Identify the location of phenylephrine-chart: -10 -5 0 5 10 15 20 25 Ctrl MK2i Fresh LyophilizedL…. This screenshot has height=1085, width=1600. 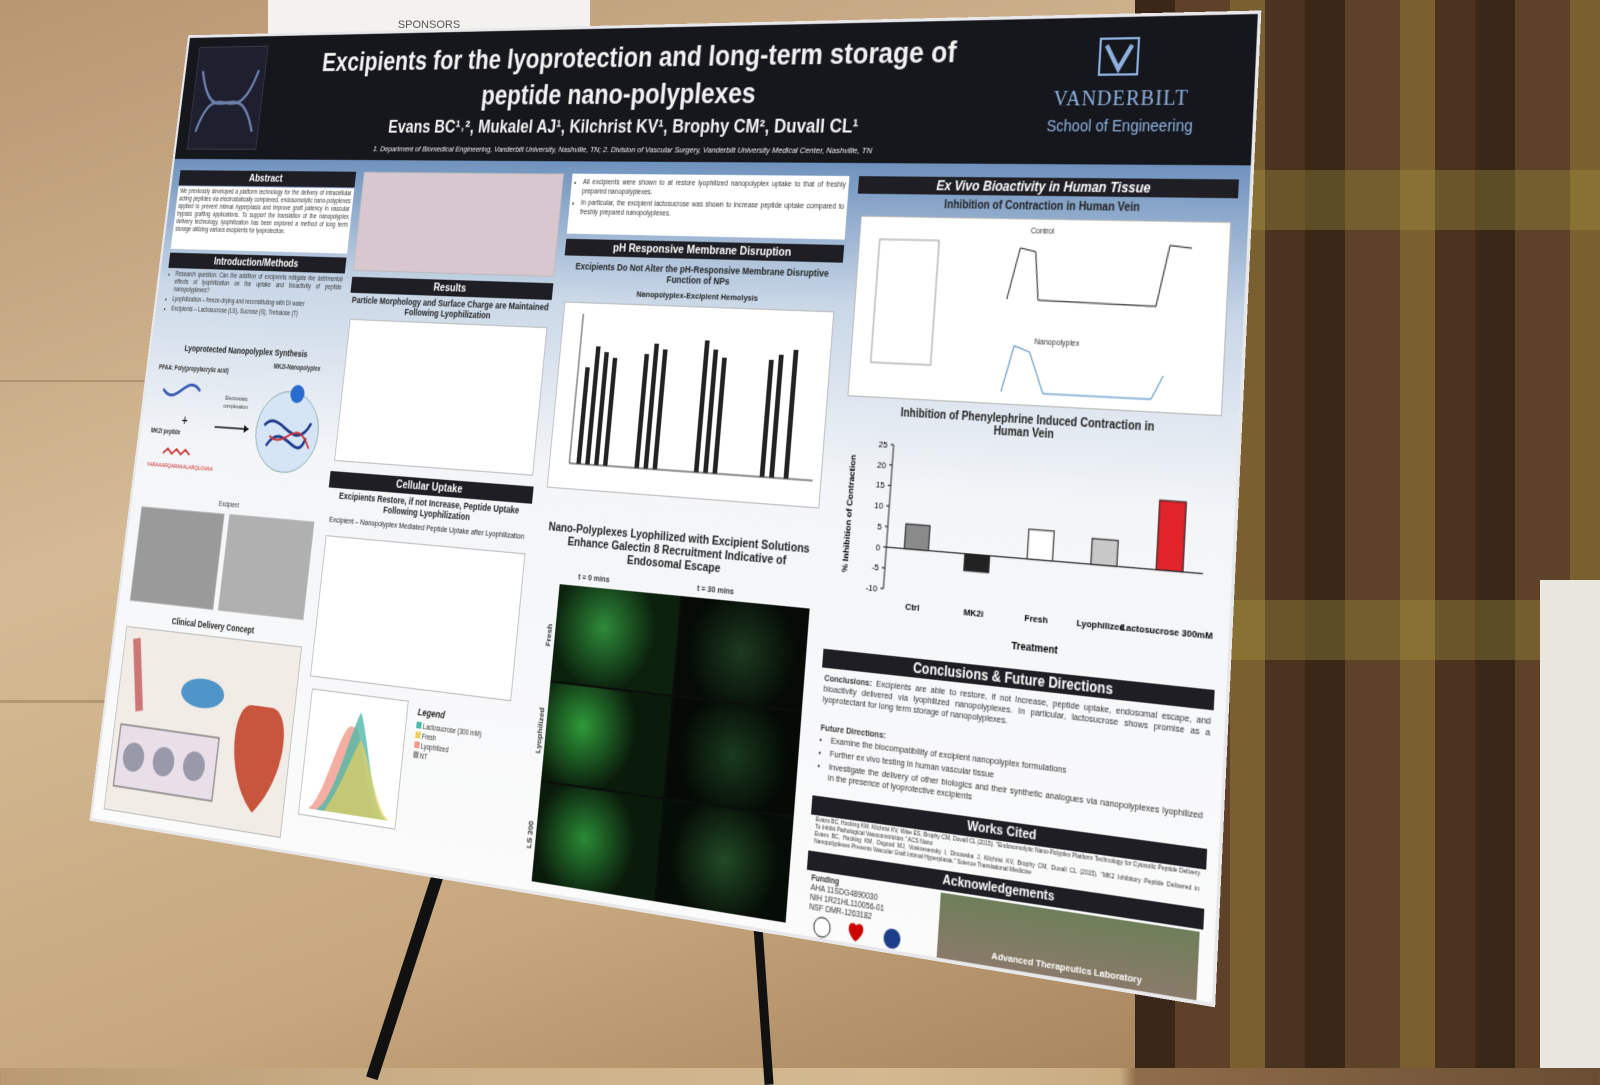
(1025, 557).